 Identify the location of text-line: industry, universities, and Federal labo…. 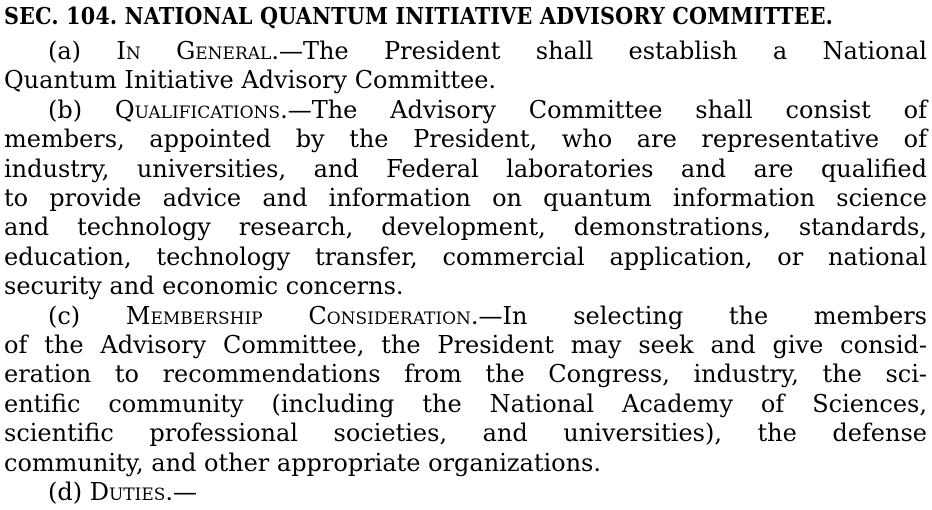
(465, 168).